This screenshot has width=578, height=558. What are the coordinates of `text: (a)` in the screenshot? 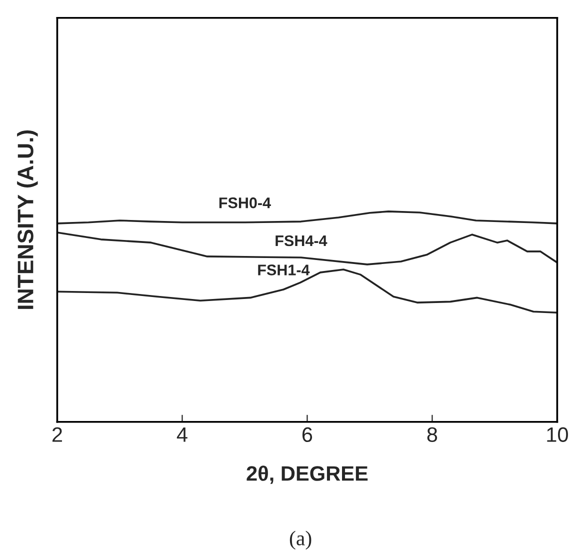 It's located at (301, 540).